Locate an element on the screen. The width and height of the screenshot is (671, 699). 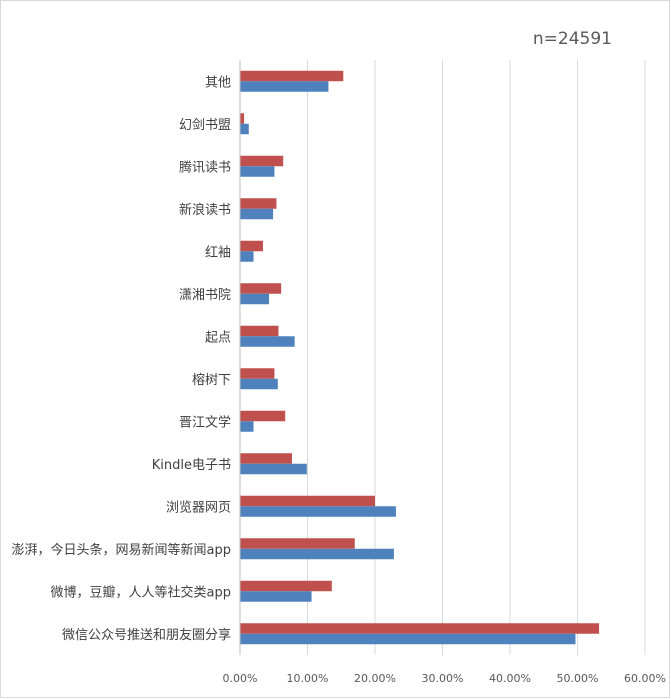
category-label: 晋江文学 is located at coordinates (205, 422).